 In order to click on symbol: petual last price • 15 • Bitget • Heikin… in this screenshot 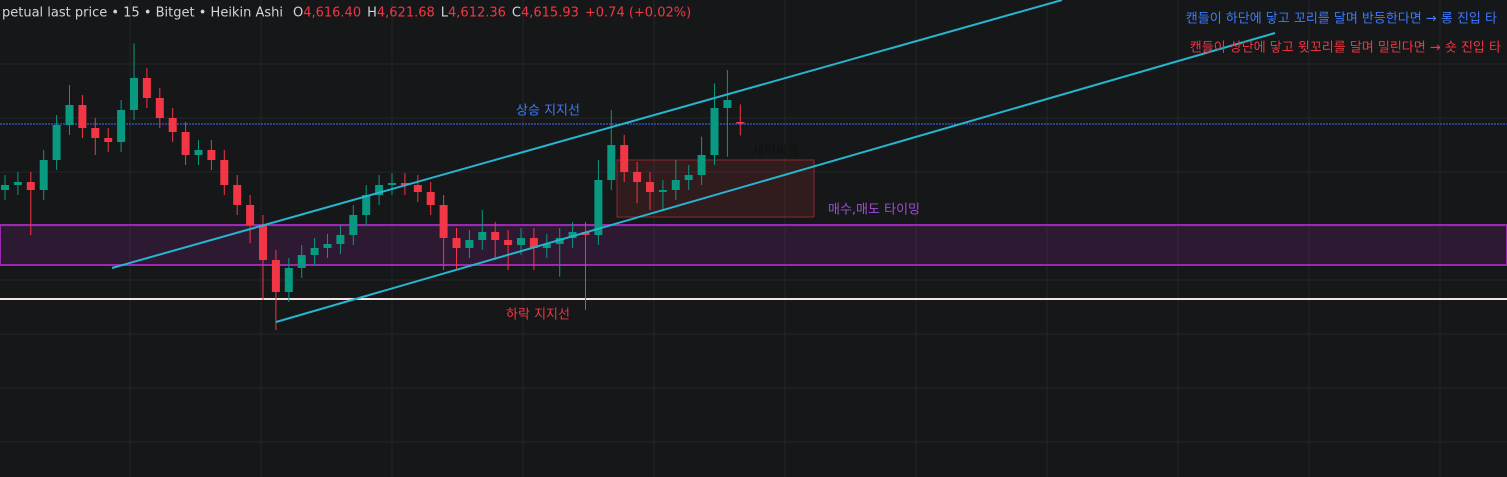, I will do `click(142, 13)`.